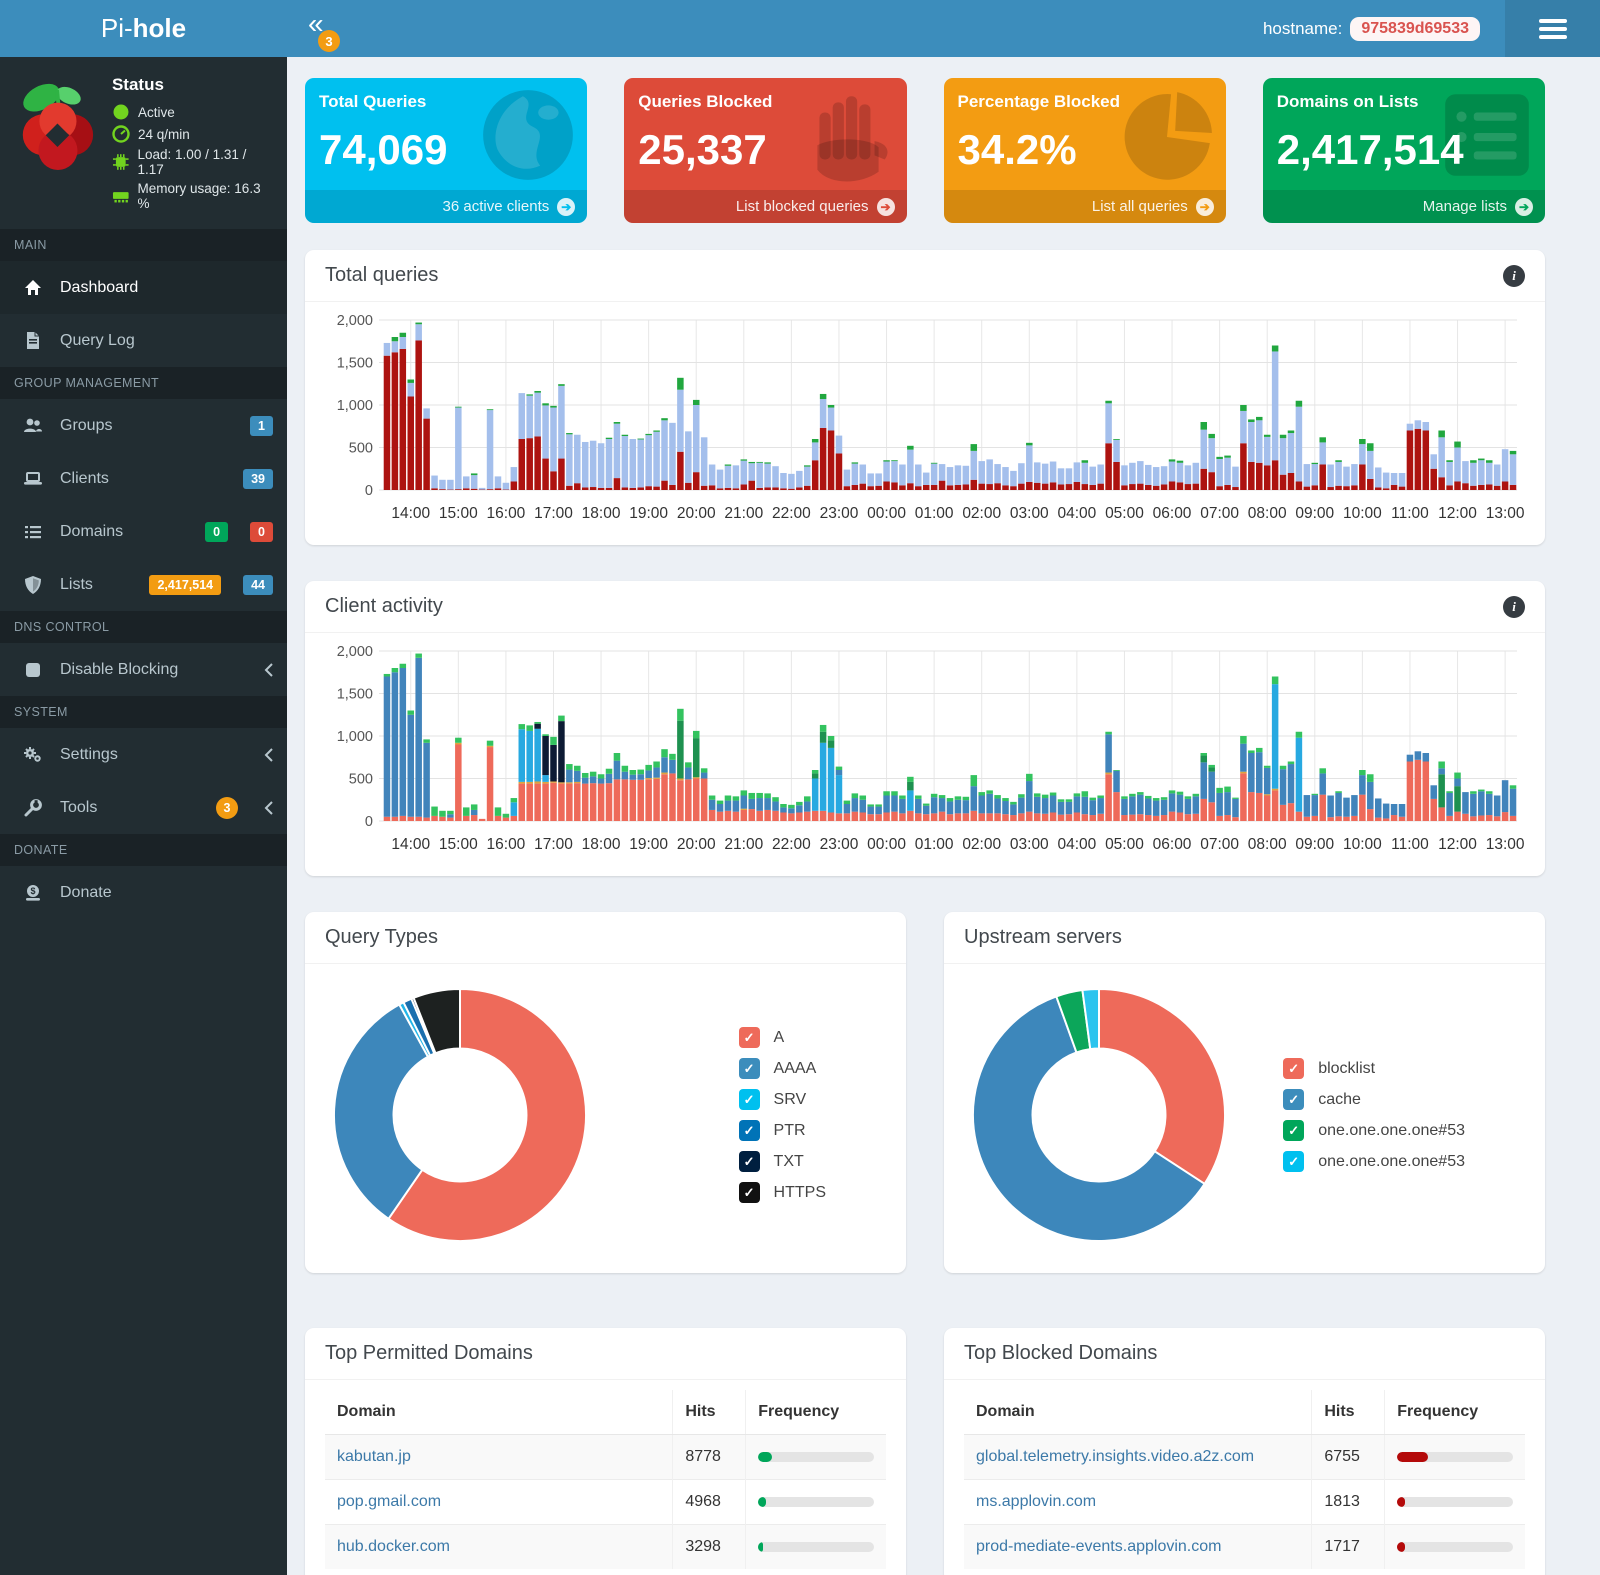 The width and height of the screenshot is (1600, 1575). I want to click on donut-slice, so click(381, 1112).